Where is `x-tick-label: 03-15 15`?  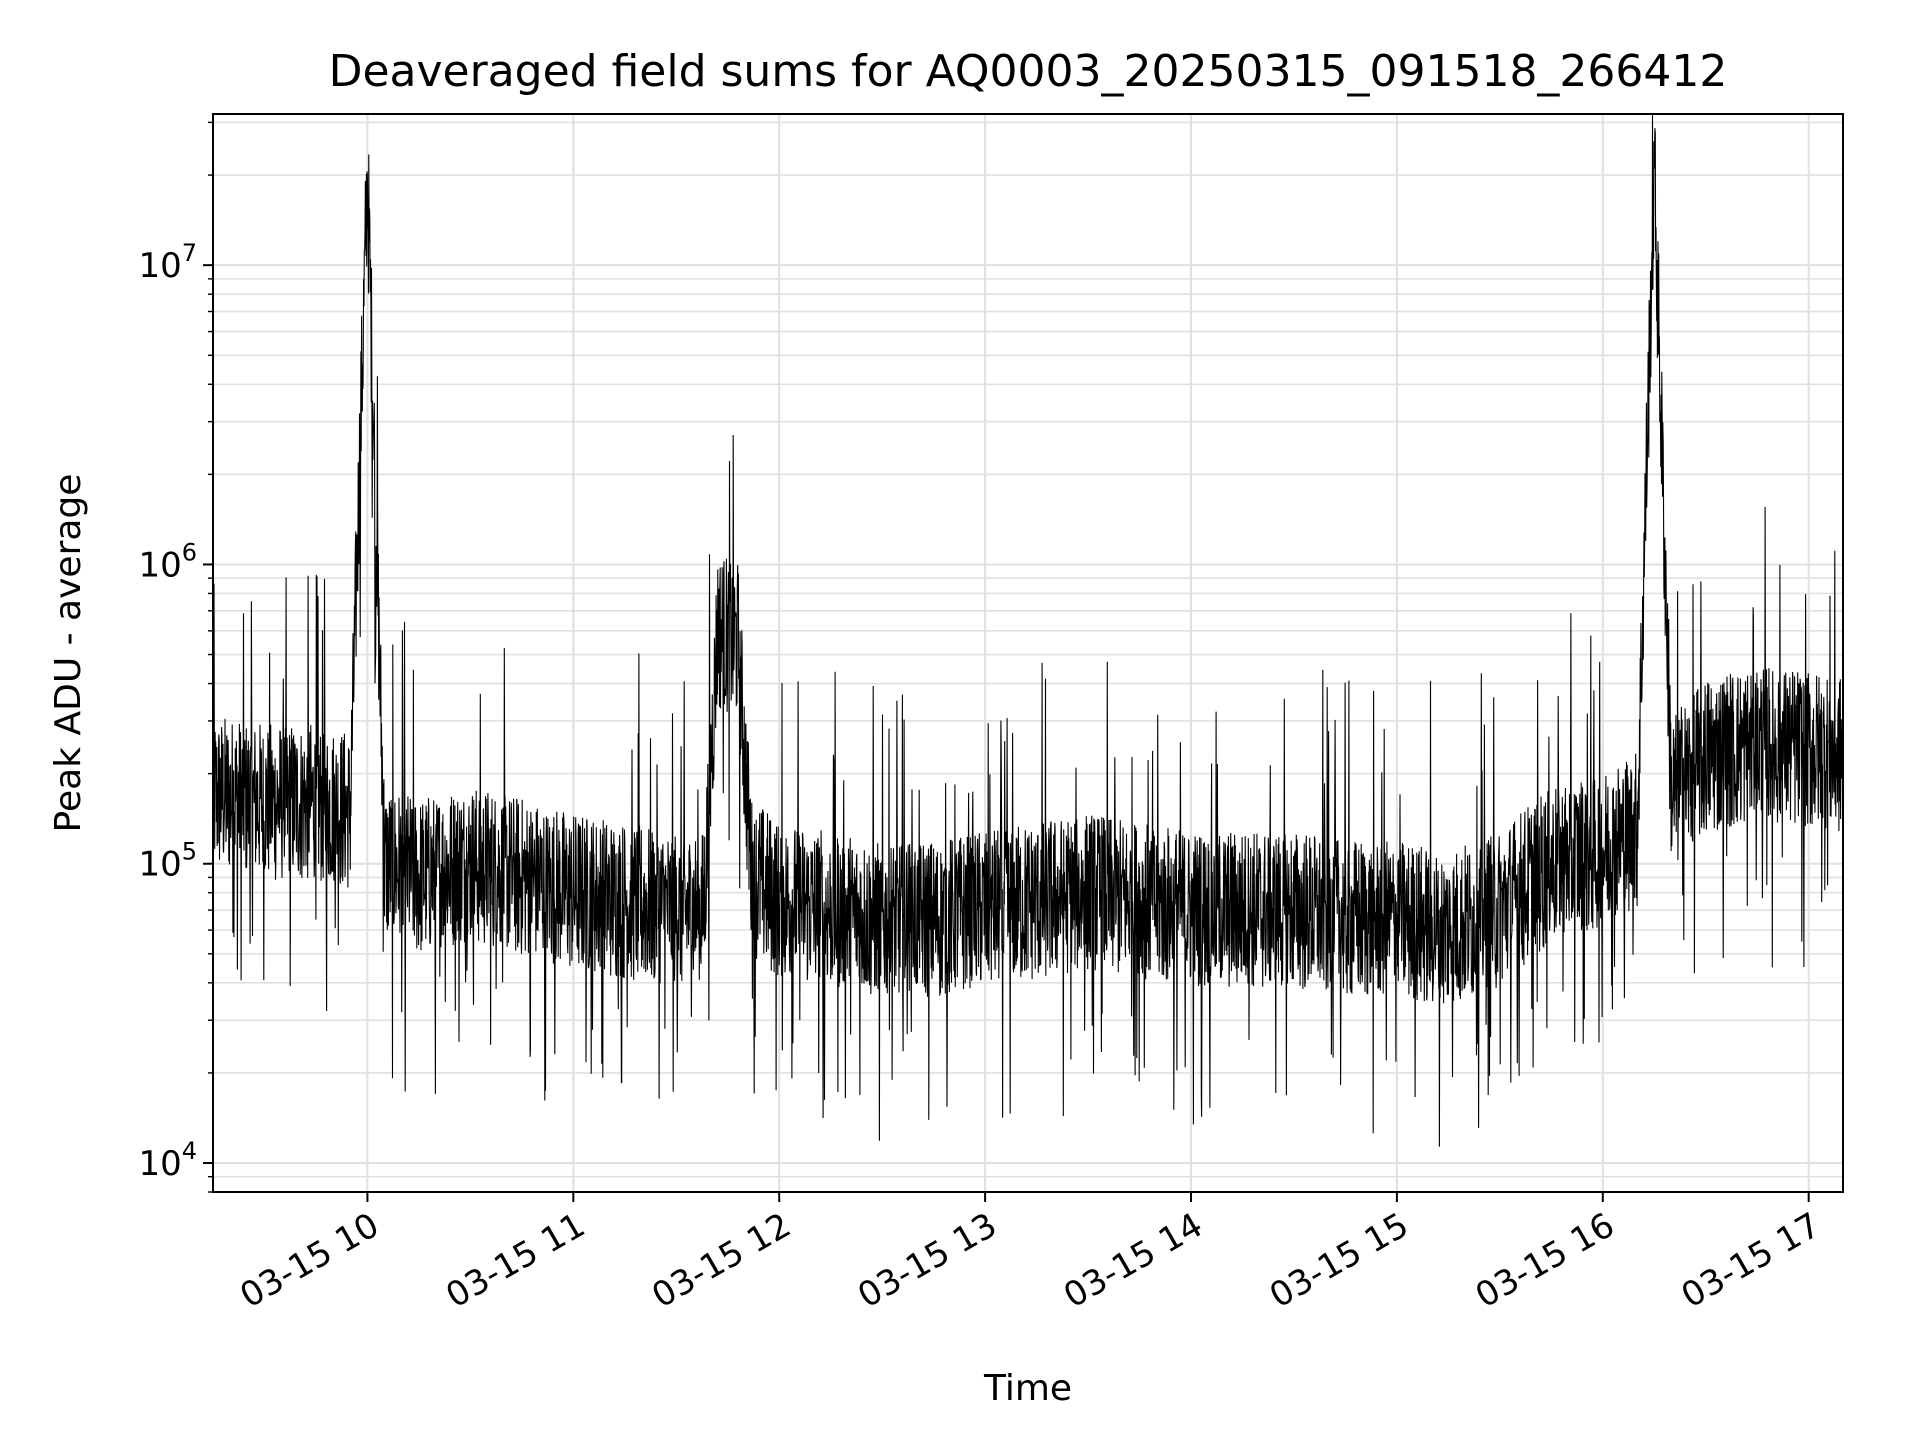
x-tick-label: 03-15 15 is located at coordinates (1339, 1260).